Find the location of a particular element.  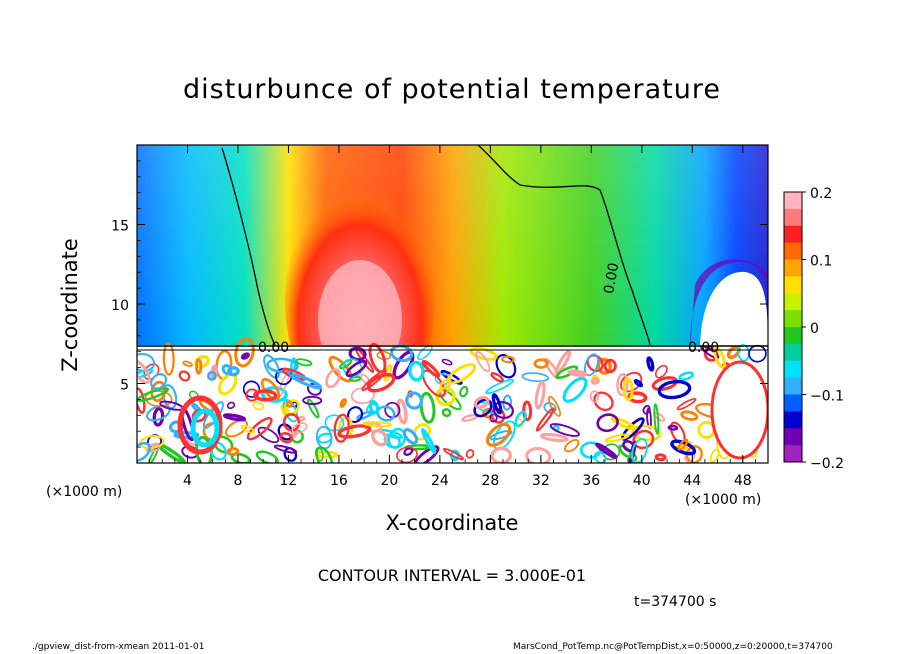

zero-contour-left is located at coordinates (248, 246).